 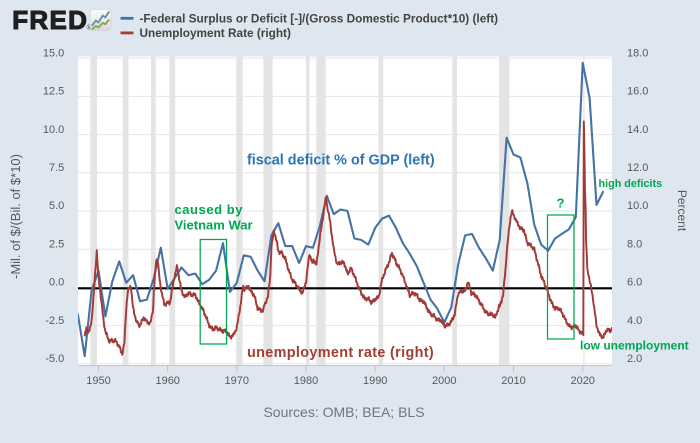 What do you see at coordinates (637, 168) in the screenshot?
I see `svg-text: 12.0` at bounding box center [637, 168].